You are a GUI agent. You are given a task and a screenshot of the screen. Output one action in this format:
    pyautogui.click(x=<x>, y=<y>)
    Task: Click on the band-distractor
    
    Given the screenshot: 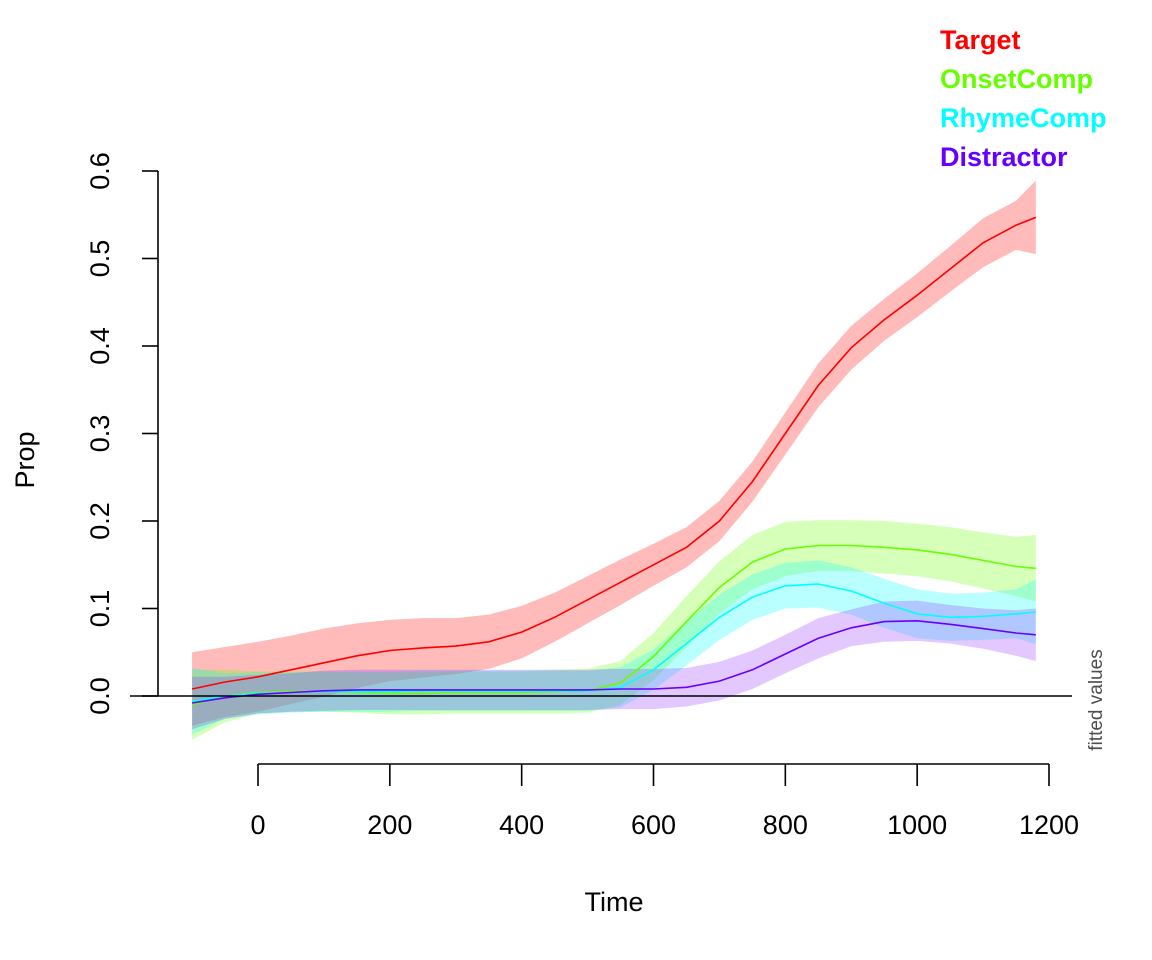 What is the action you would take?
    pyautogui.click(x=614, y=665)
    